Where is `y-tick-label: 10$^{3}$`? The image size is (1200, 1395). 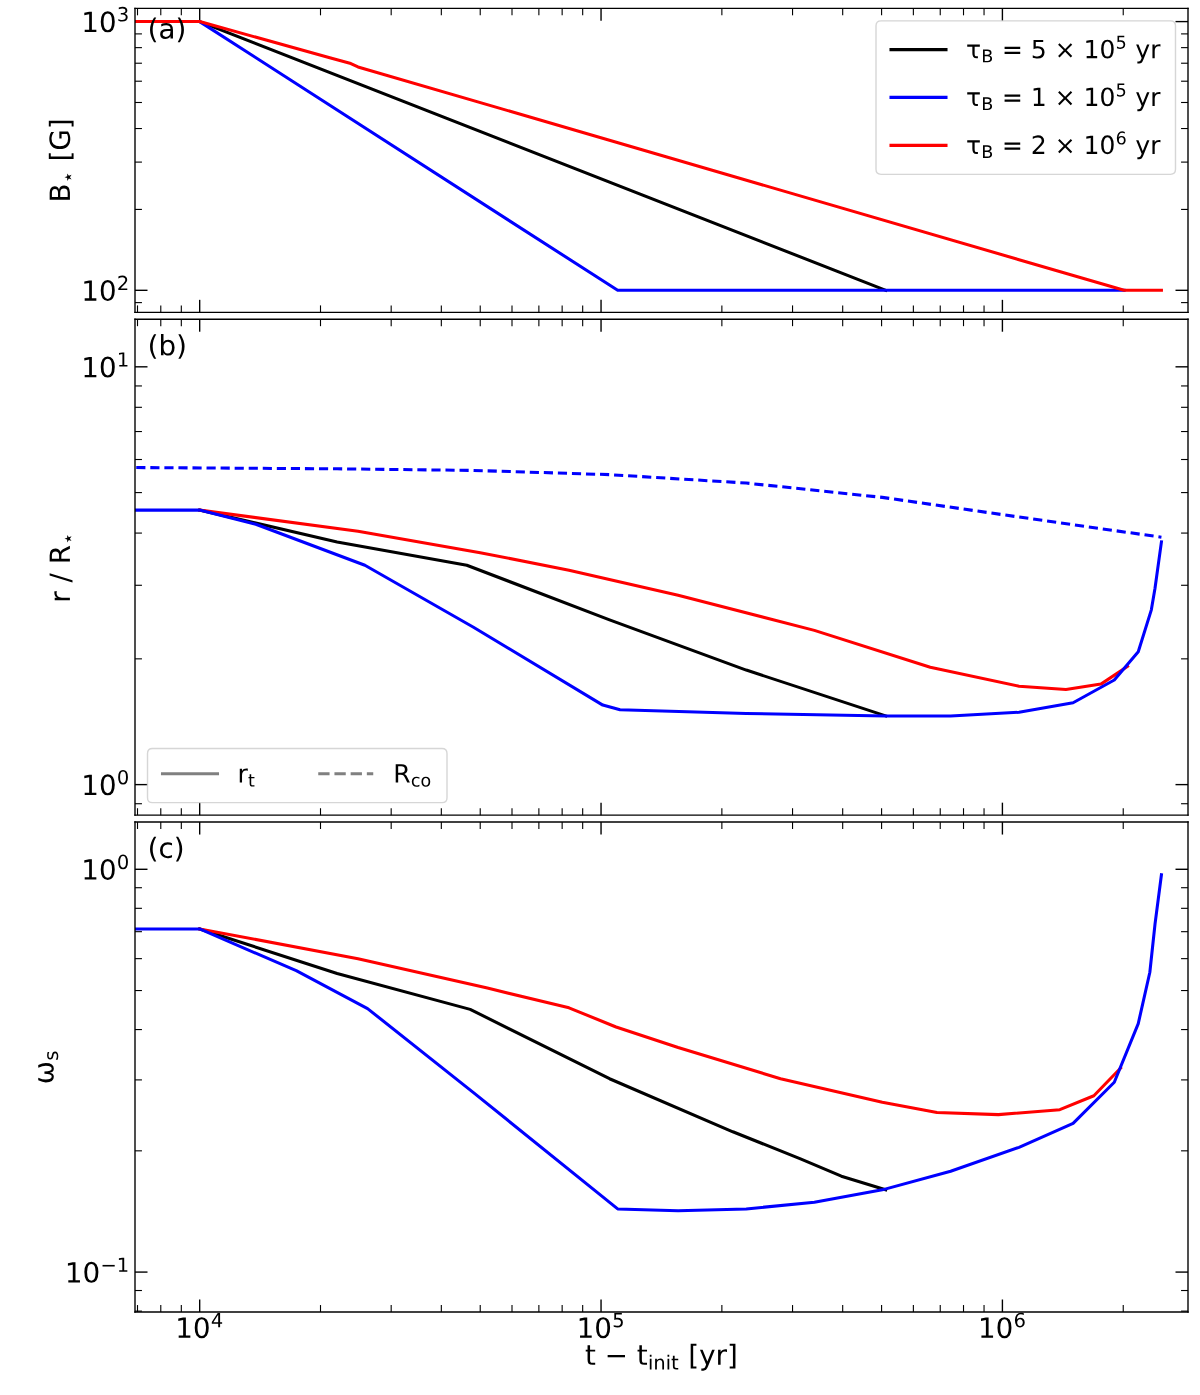 y-tick-label: 10$^{3}$ is located at coordinates (106, 19).